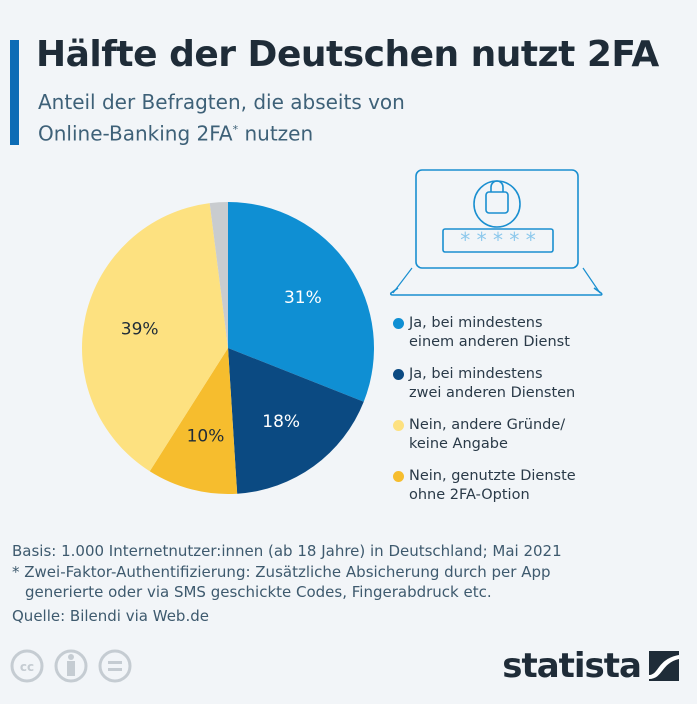 The width and height of the screenshot is (697, 704). What do you see at coordinates (469, 495) in the screenshot?
I see `legend-label-line-2: ohne 2FA-Option` at bounding box center [469, 495].